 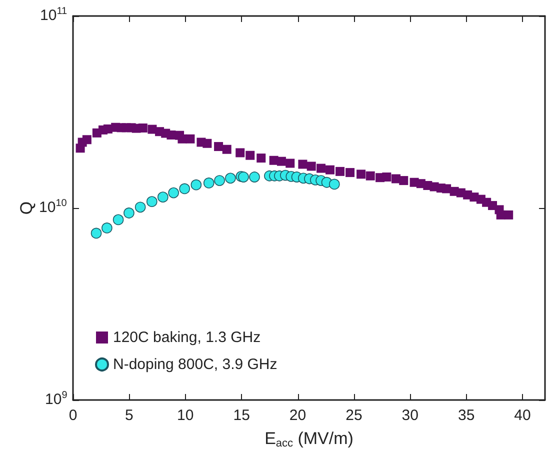 I want to click on y-axis-title: Q, so click(x=26, y=208).